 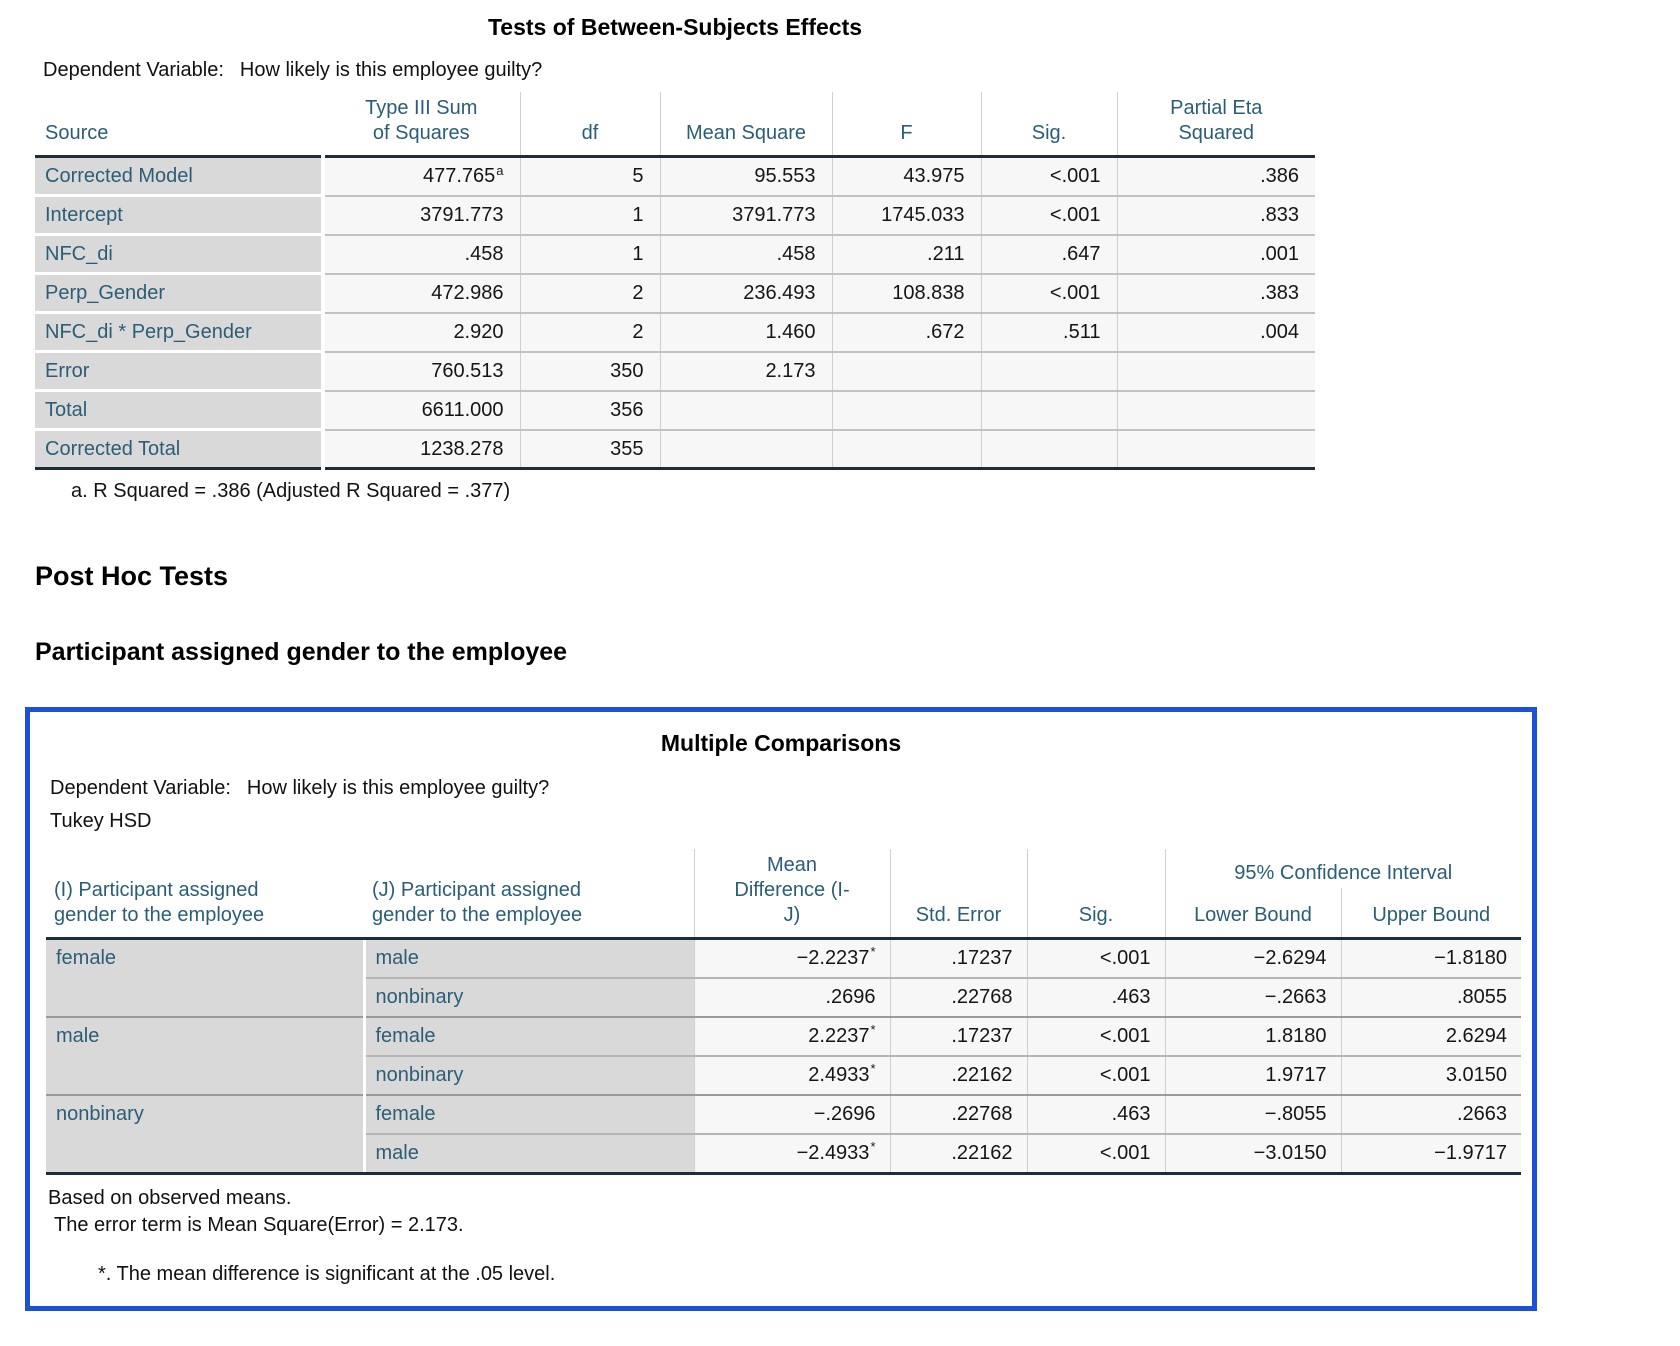 I want to click on cell-mean-difference: −2.4933*, so click(x=791, y=1154).